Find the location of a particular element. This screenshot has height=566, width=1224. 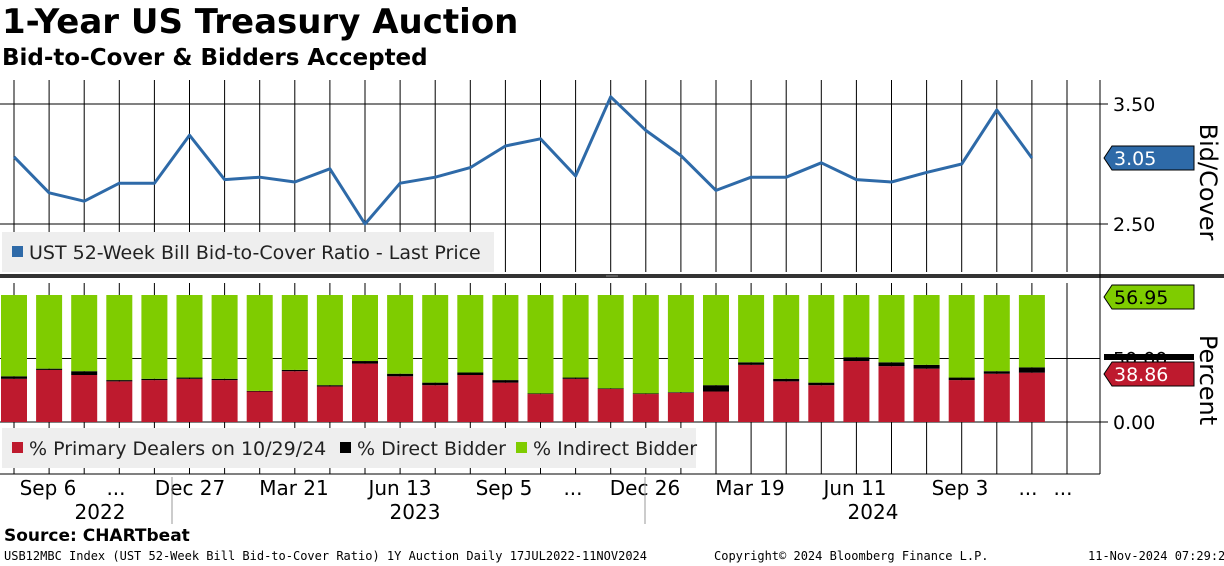

chart-title: 1-Year US Treasury Auction is located at coordinates (260, 22).